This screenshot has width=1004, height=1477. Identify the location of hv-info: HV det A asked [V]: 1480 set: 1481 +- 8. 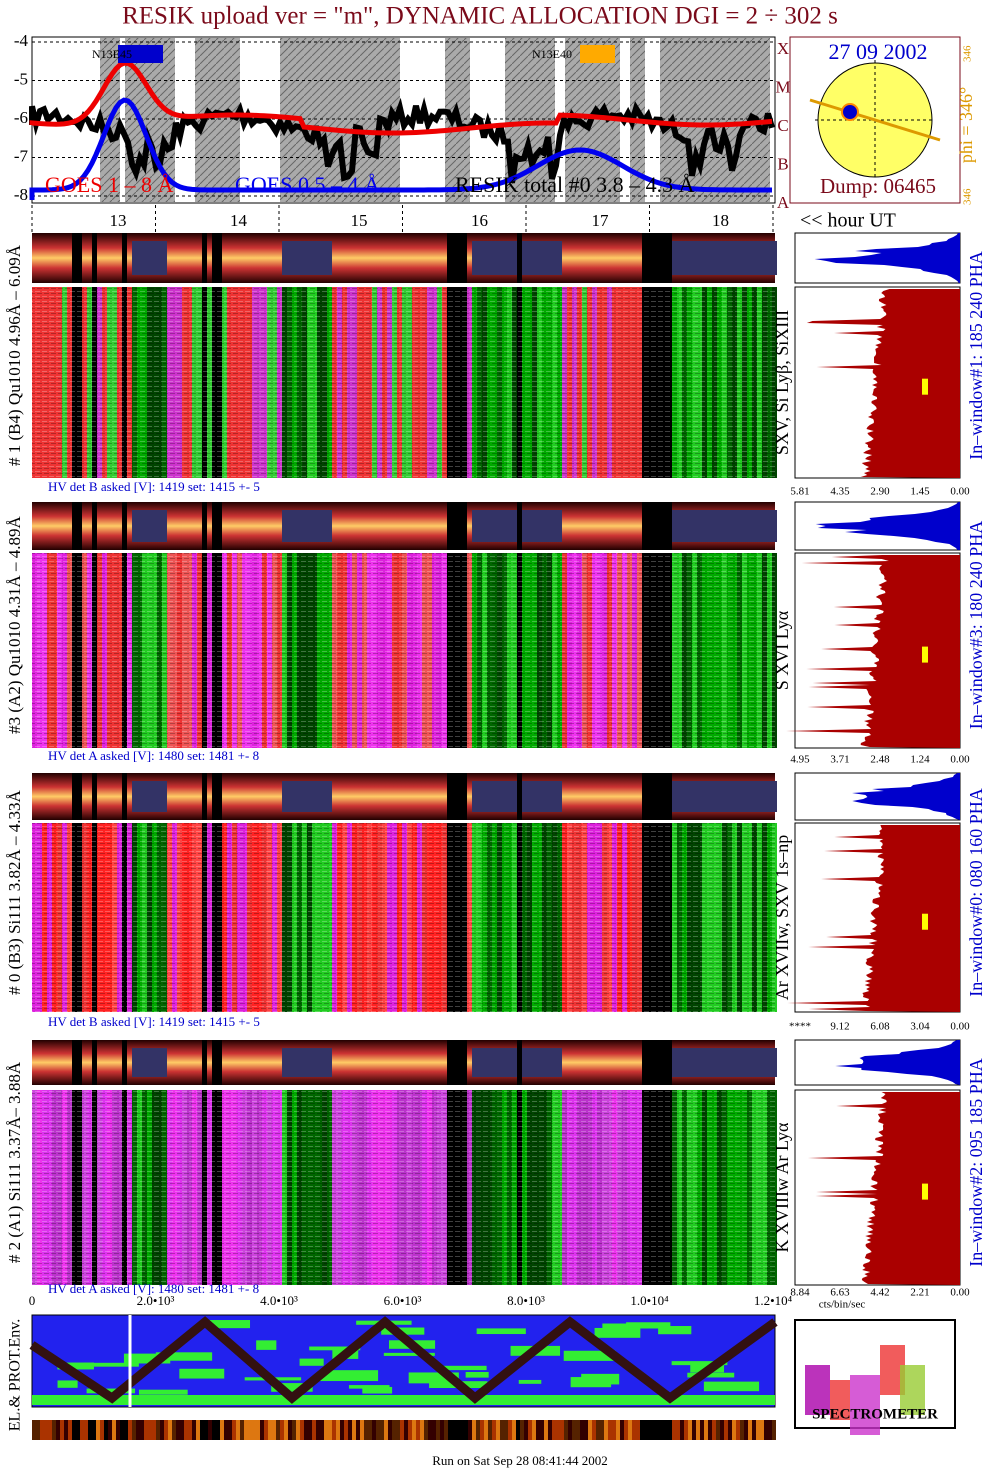
(153, 755).